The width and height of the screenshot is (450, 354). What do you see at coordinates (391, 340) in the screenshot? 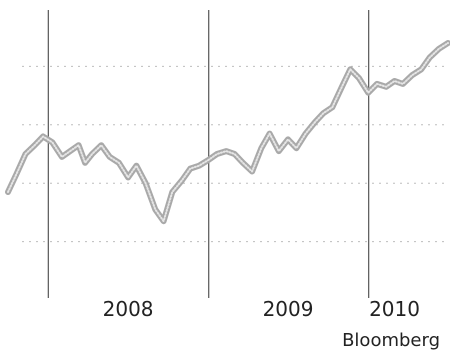
I see `source-label: Bloomberg` at bounding box center [391, 340].